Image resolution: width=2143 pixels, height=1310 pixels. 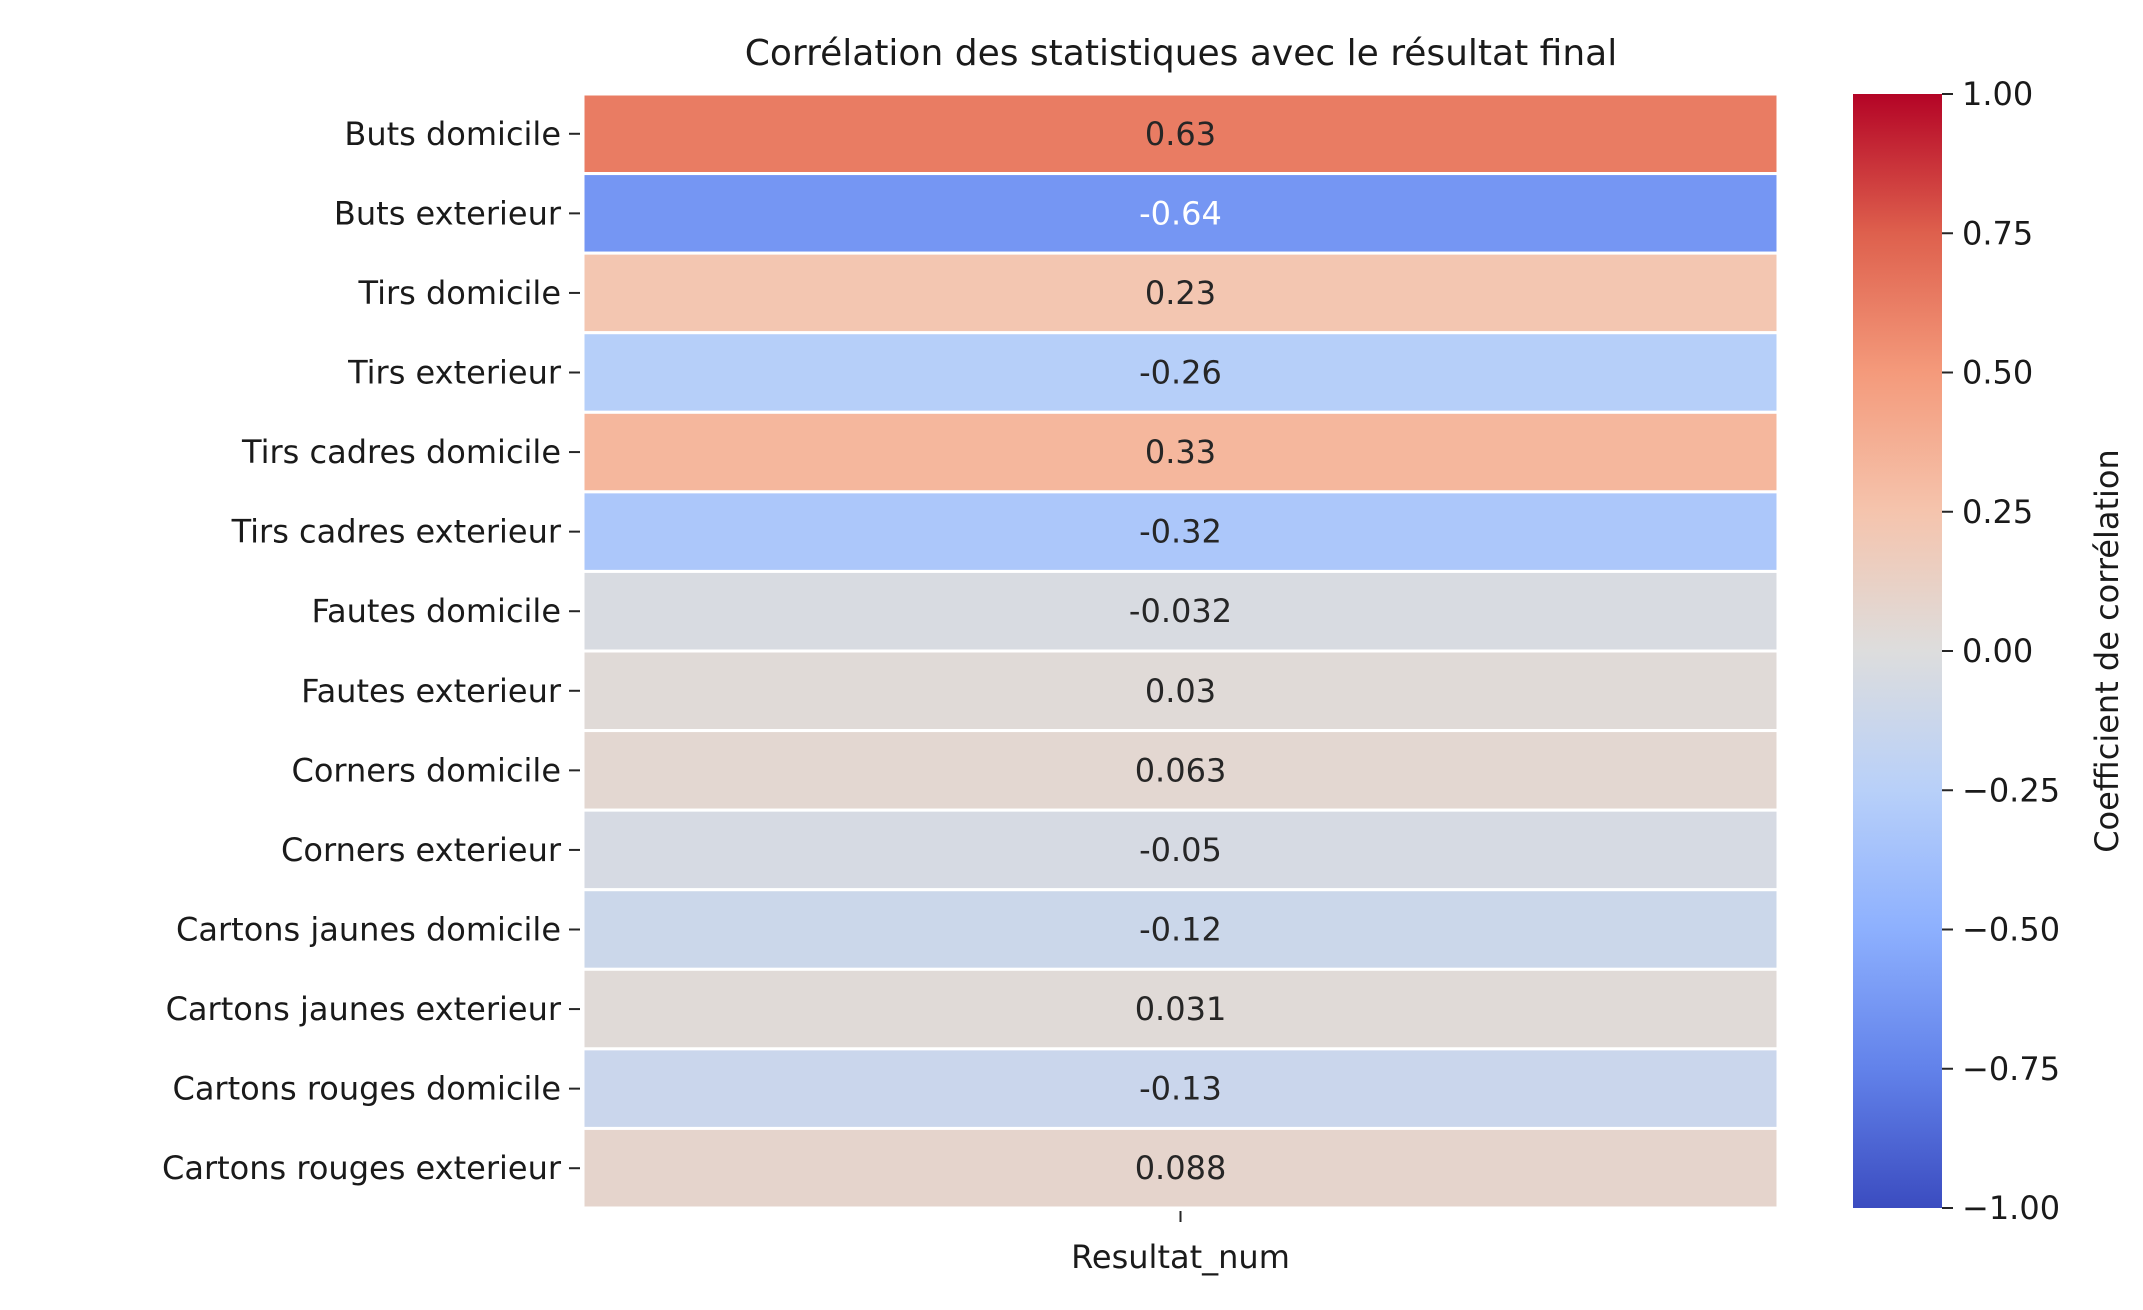 I want to click on cell-value-label: 0.23, so click(x=1180, y=293).